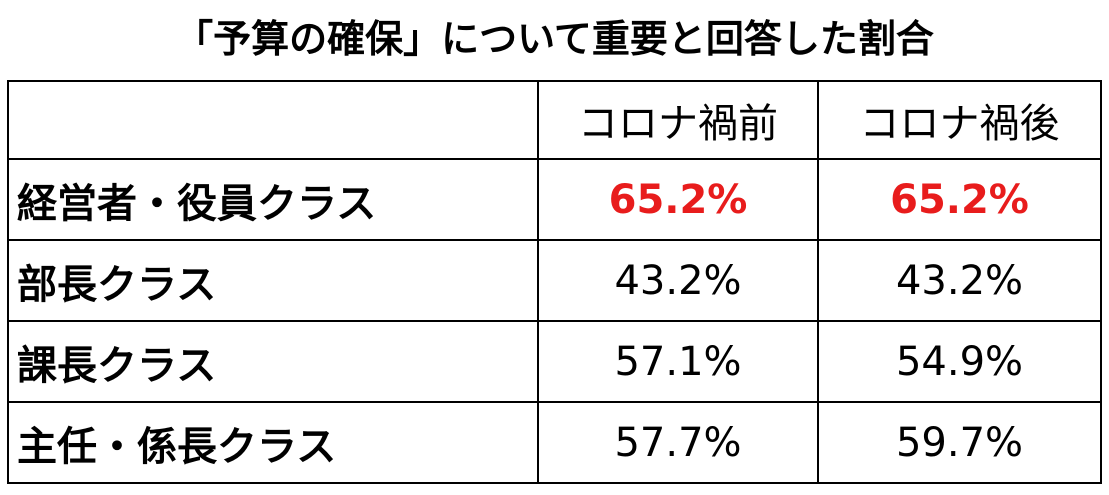 The width and height of the screenshot is (1109, 495). I want to click on value-cell-before: 57.7%, so click(678, 442).